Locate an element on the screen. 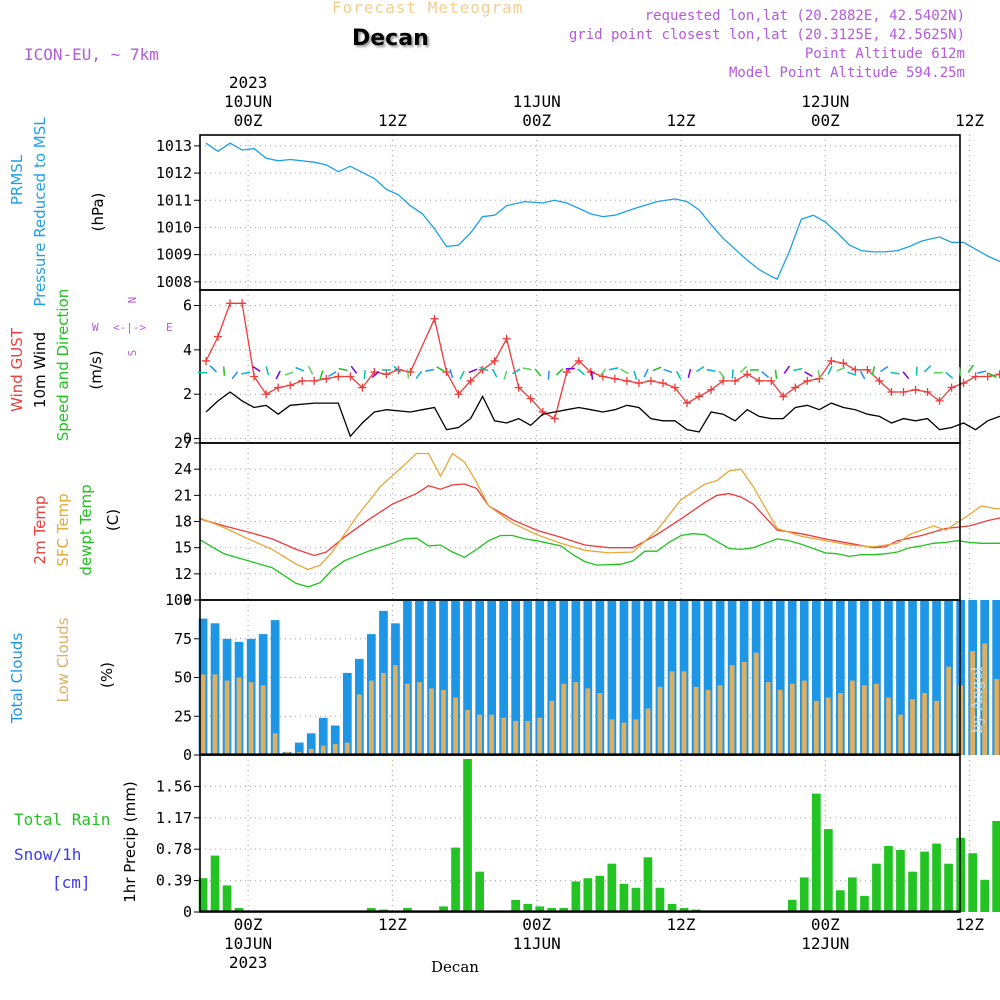 Image resolution: width=1000 pixels, height=1000 pixels. y-tick-label: 1009 is located at coordinates (174, 255).